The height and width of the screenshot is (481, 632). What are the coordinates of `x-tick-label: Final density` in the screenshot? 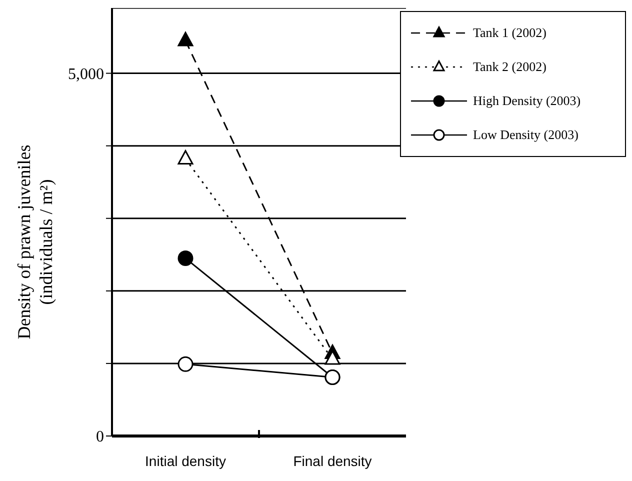 It's located at (332, 461).